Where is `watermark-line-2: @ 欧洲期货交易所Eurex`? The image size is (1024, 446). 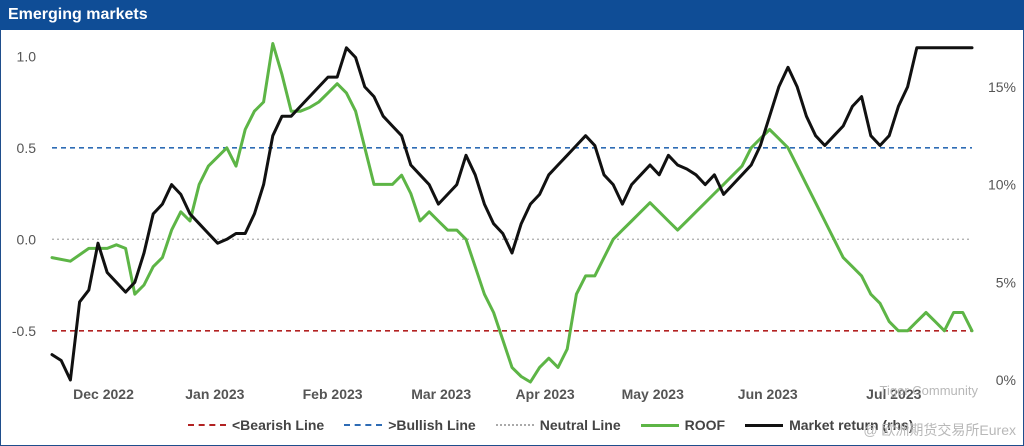 watermark-line-2: @ 欧洲期货交易所Eurex is located at coordinates (939, 430).